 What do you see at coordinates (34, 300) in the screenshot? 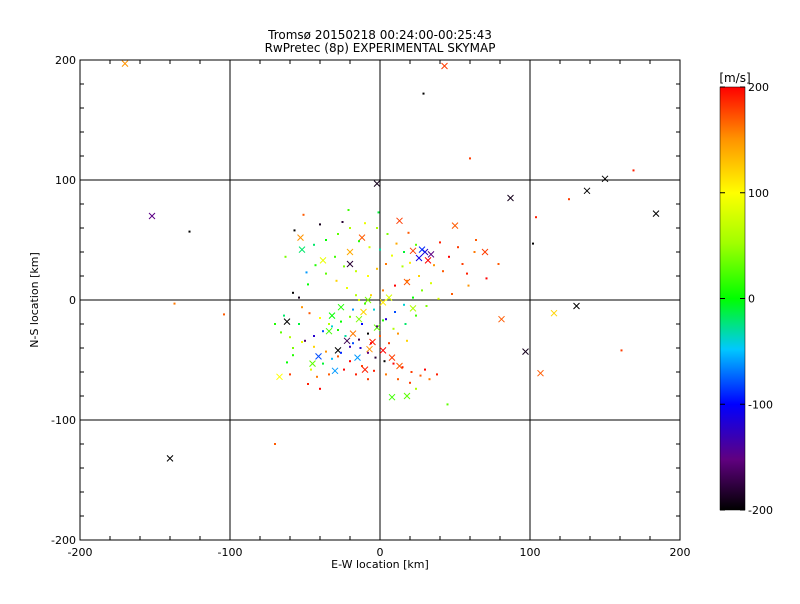
I see `y-axis-label: N-S location [km]` at bounding box center [34, 300].